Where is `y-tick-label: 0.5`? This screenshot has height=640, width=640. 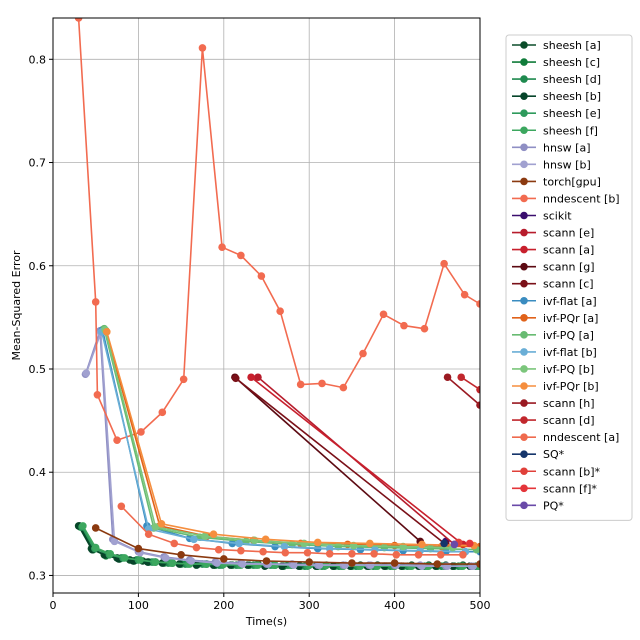 y-tick-label: 0.5 is located at coordinates (38, 369).